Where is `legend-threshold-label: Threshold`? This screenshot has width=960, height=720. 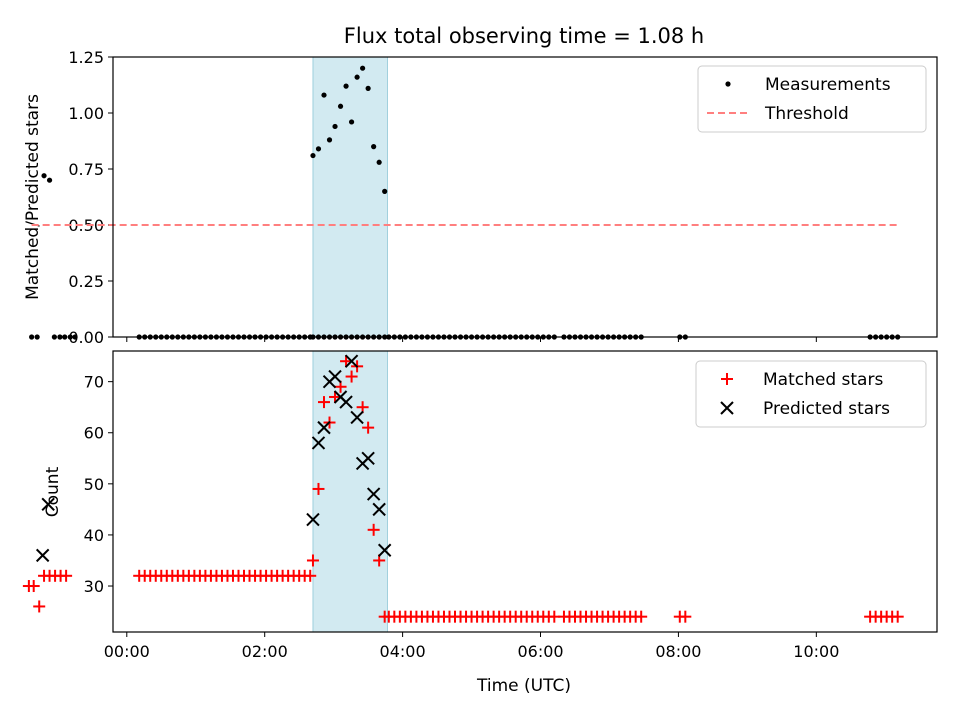
legend-threshold-label: Threshold is located at coordinates (806, 114).